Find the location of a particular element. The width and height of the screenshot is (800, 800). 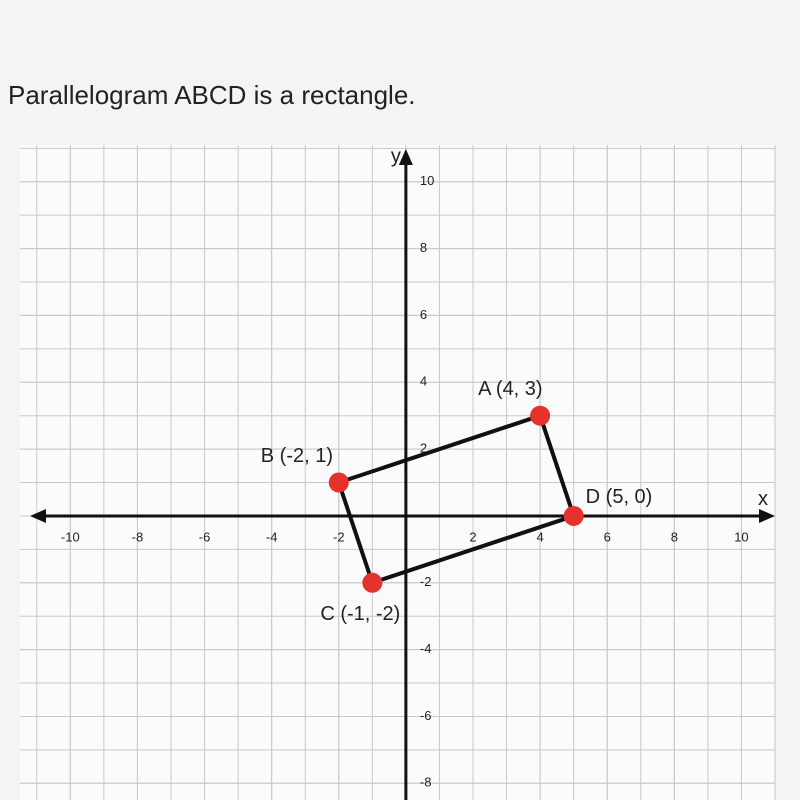

y-tick-label: 10 is located at coordinates (427, 180).